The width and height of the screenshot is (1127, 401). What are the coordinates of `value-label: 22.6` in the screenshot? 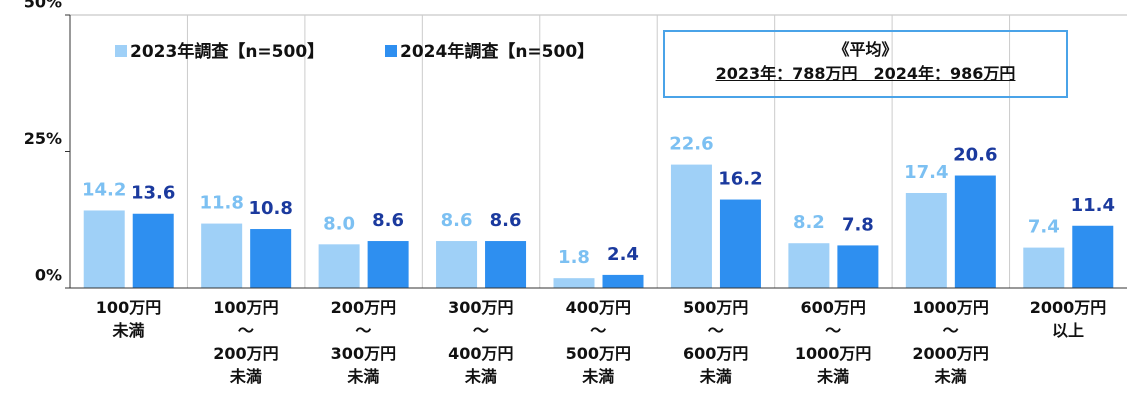 It's located at (691, 144).